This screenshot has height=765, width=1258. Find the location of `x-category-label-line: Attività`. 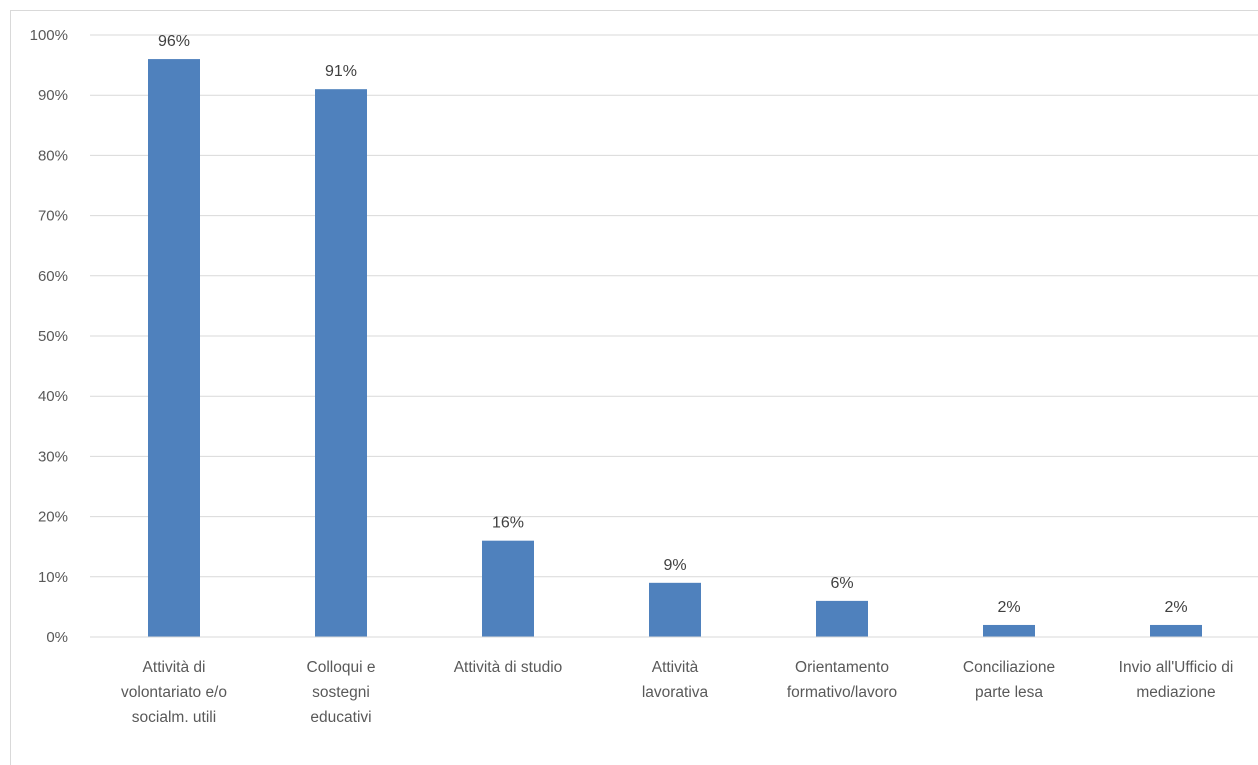

x-category-label-line: Attività is located at coordinates (675, 667).